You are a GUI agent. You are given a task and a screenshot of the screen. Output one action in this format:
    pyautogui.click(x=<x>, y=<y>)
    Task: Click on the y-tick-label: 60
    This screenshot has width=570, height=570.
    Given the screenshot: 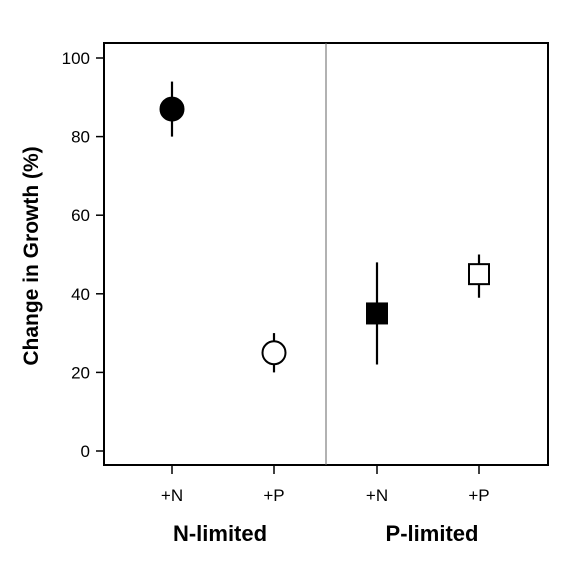 What is the action you would take?
    pyautogui.click(x=80, y=215)
    